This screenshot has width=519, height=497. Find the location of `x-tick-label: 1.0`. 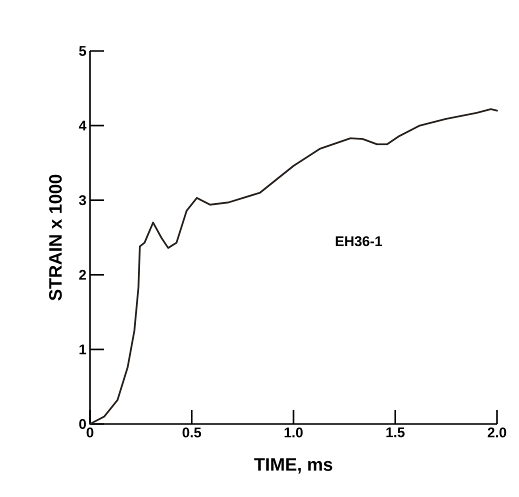

x-tick-label: 1.0 is located at coordinates (293, 433).